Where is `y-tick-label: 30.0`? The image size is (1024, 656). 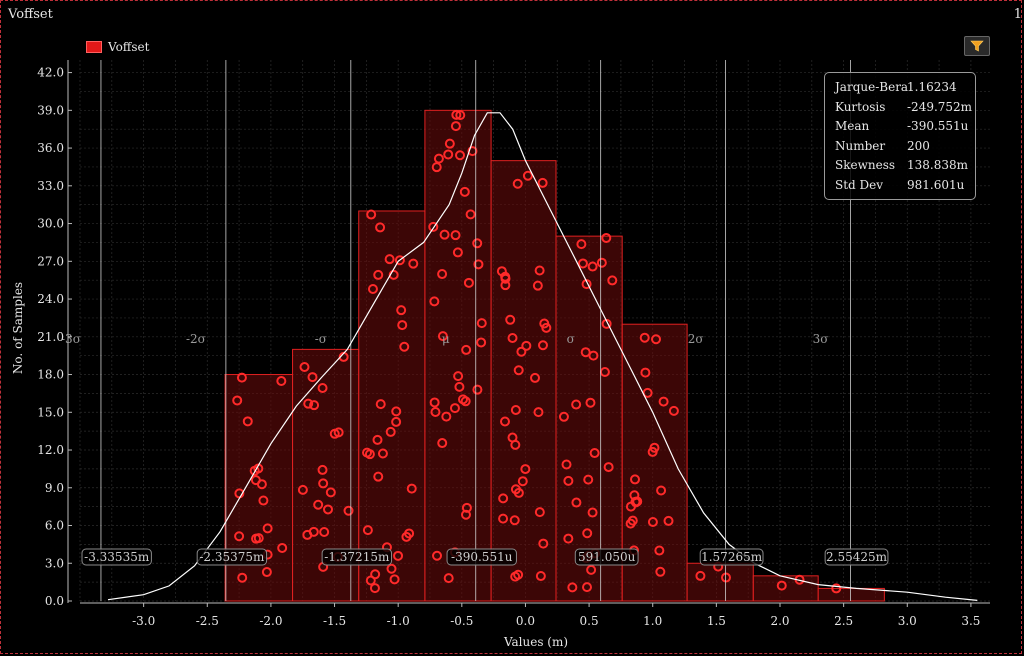
y-tick-label: 30.0 is located at coordinates (50, 224).